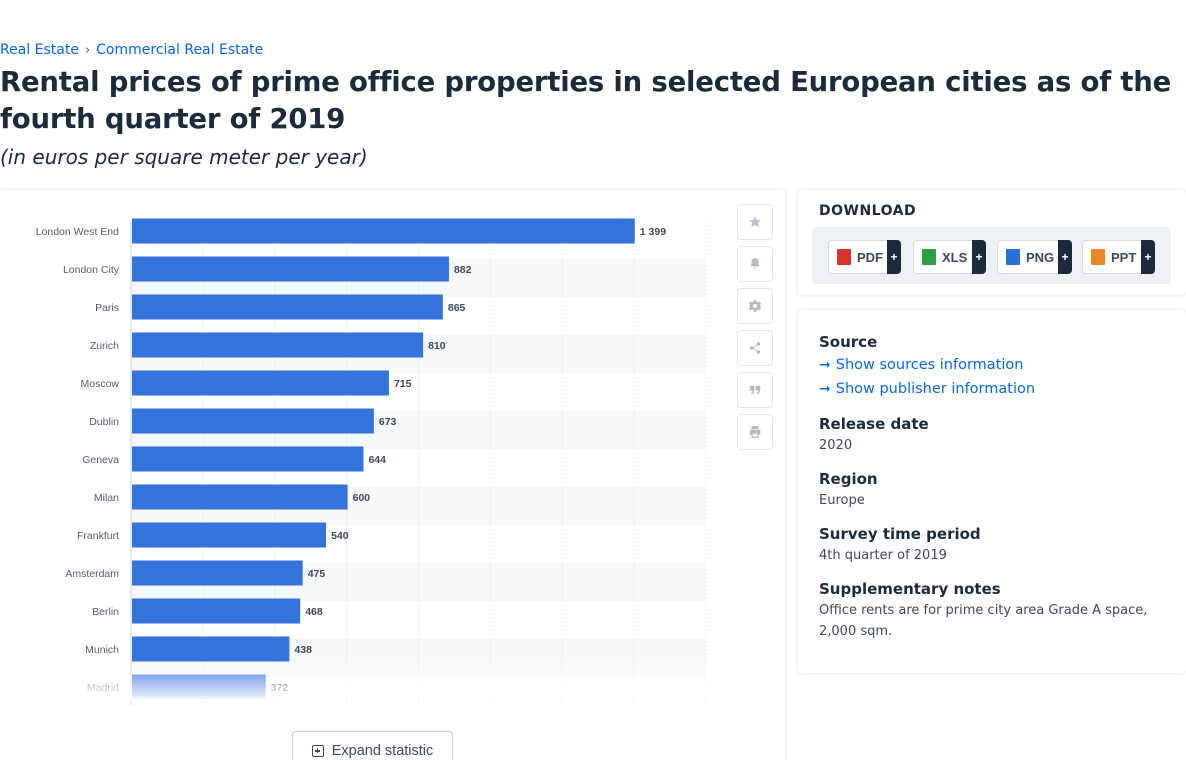 The width and height of the screenshot is (1186, 760). I want to click on download-ppt-plus: +, so click(1148, 257).